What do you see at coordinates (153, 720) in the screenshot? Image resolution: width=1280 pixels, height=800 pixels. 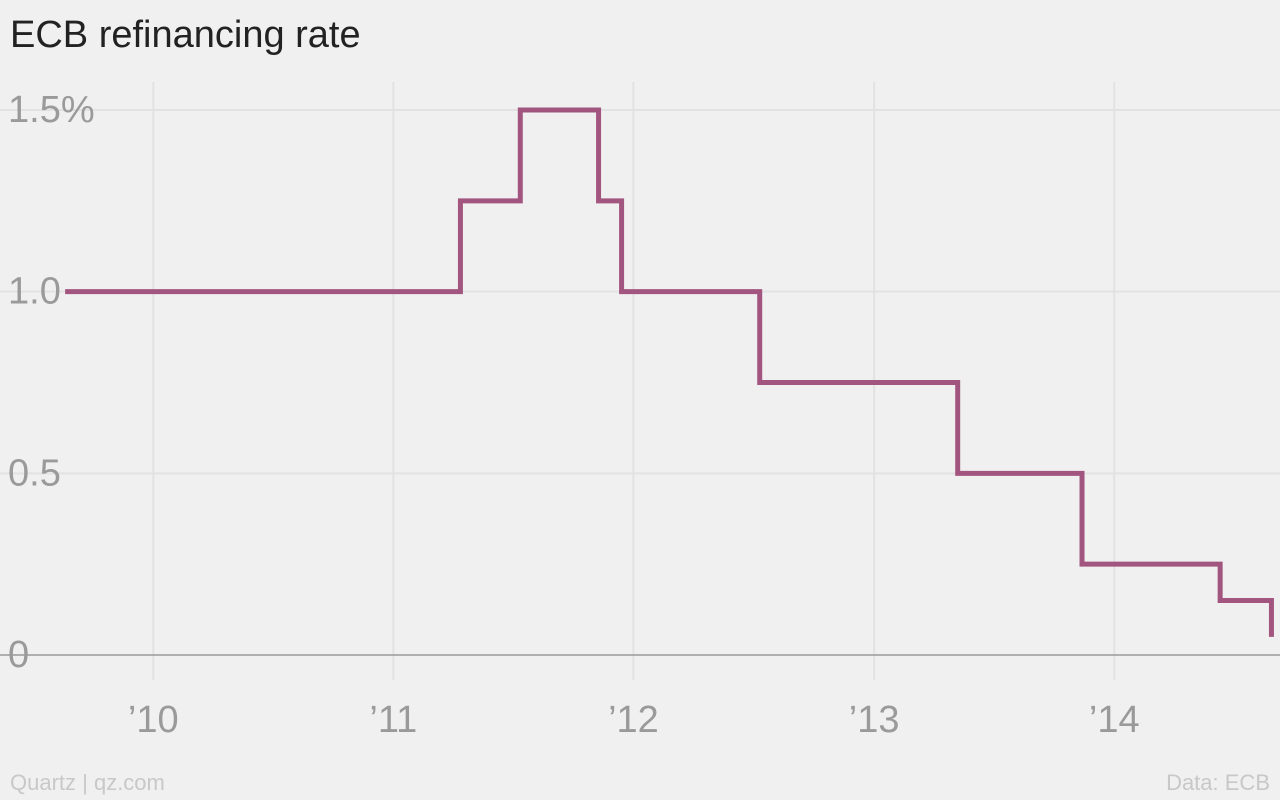 I see `x-tick-label: ’10` at bounding box center [153, 720].